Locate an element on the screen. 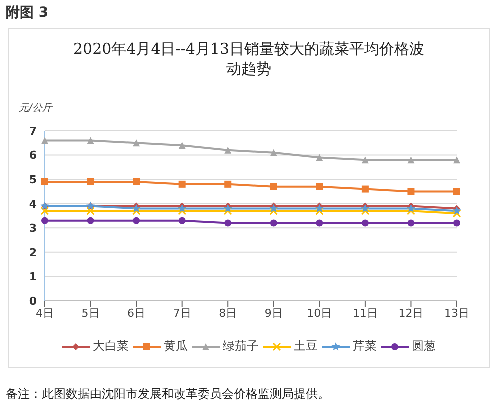 The height and width of the screenshot is (412, 499). text: 附图 3 is located at coordinates (27, 13).